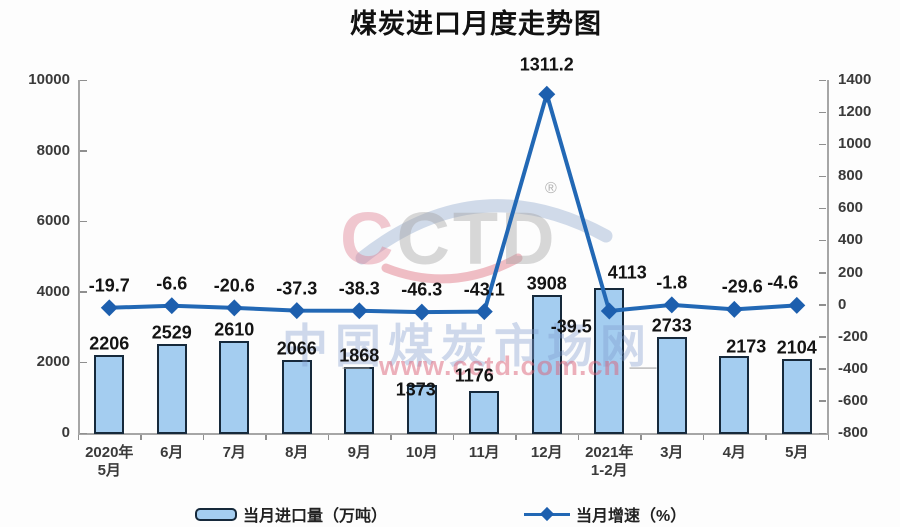 The width and height of the screenshot is (900, 527). I want to click on bar-value-label: 2733, so click(671, 325).